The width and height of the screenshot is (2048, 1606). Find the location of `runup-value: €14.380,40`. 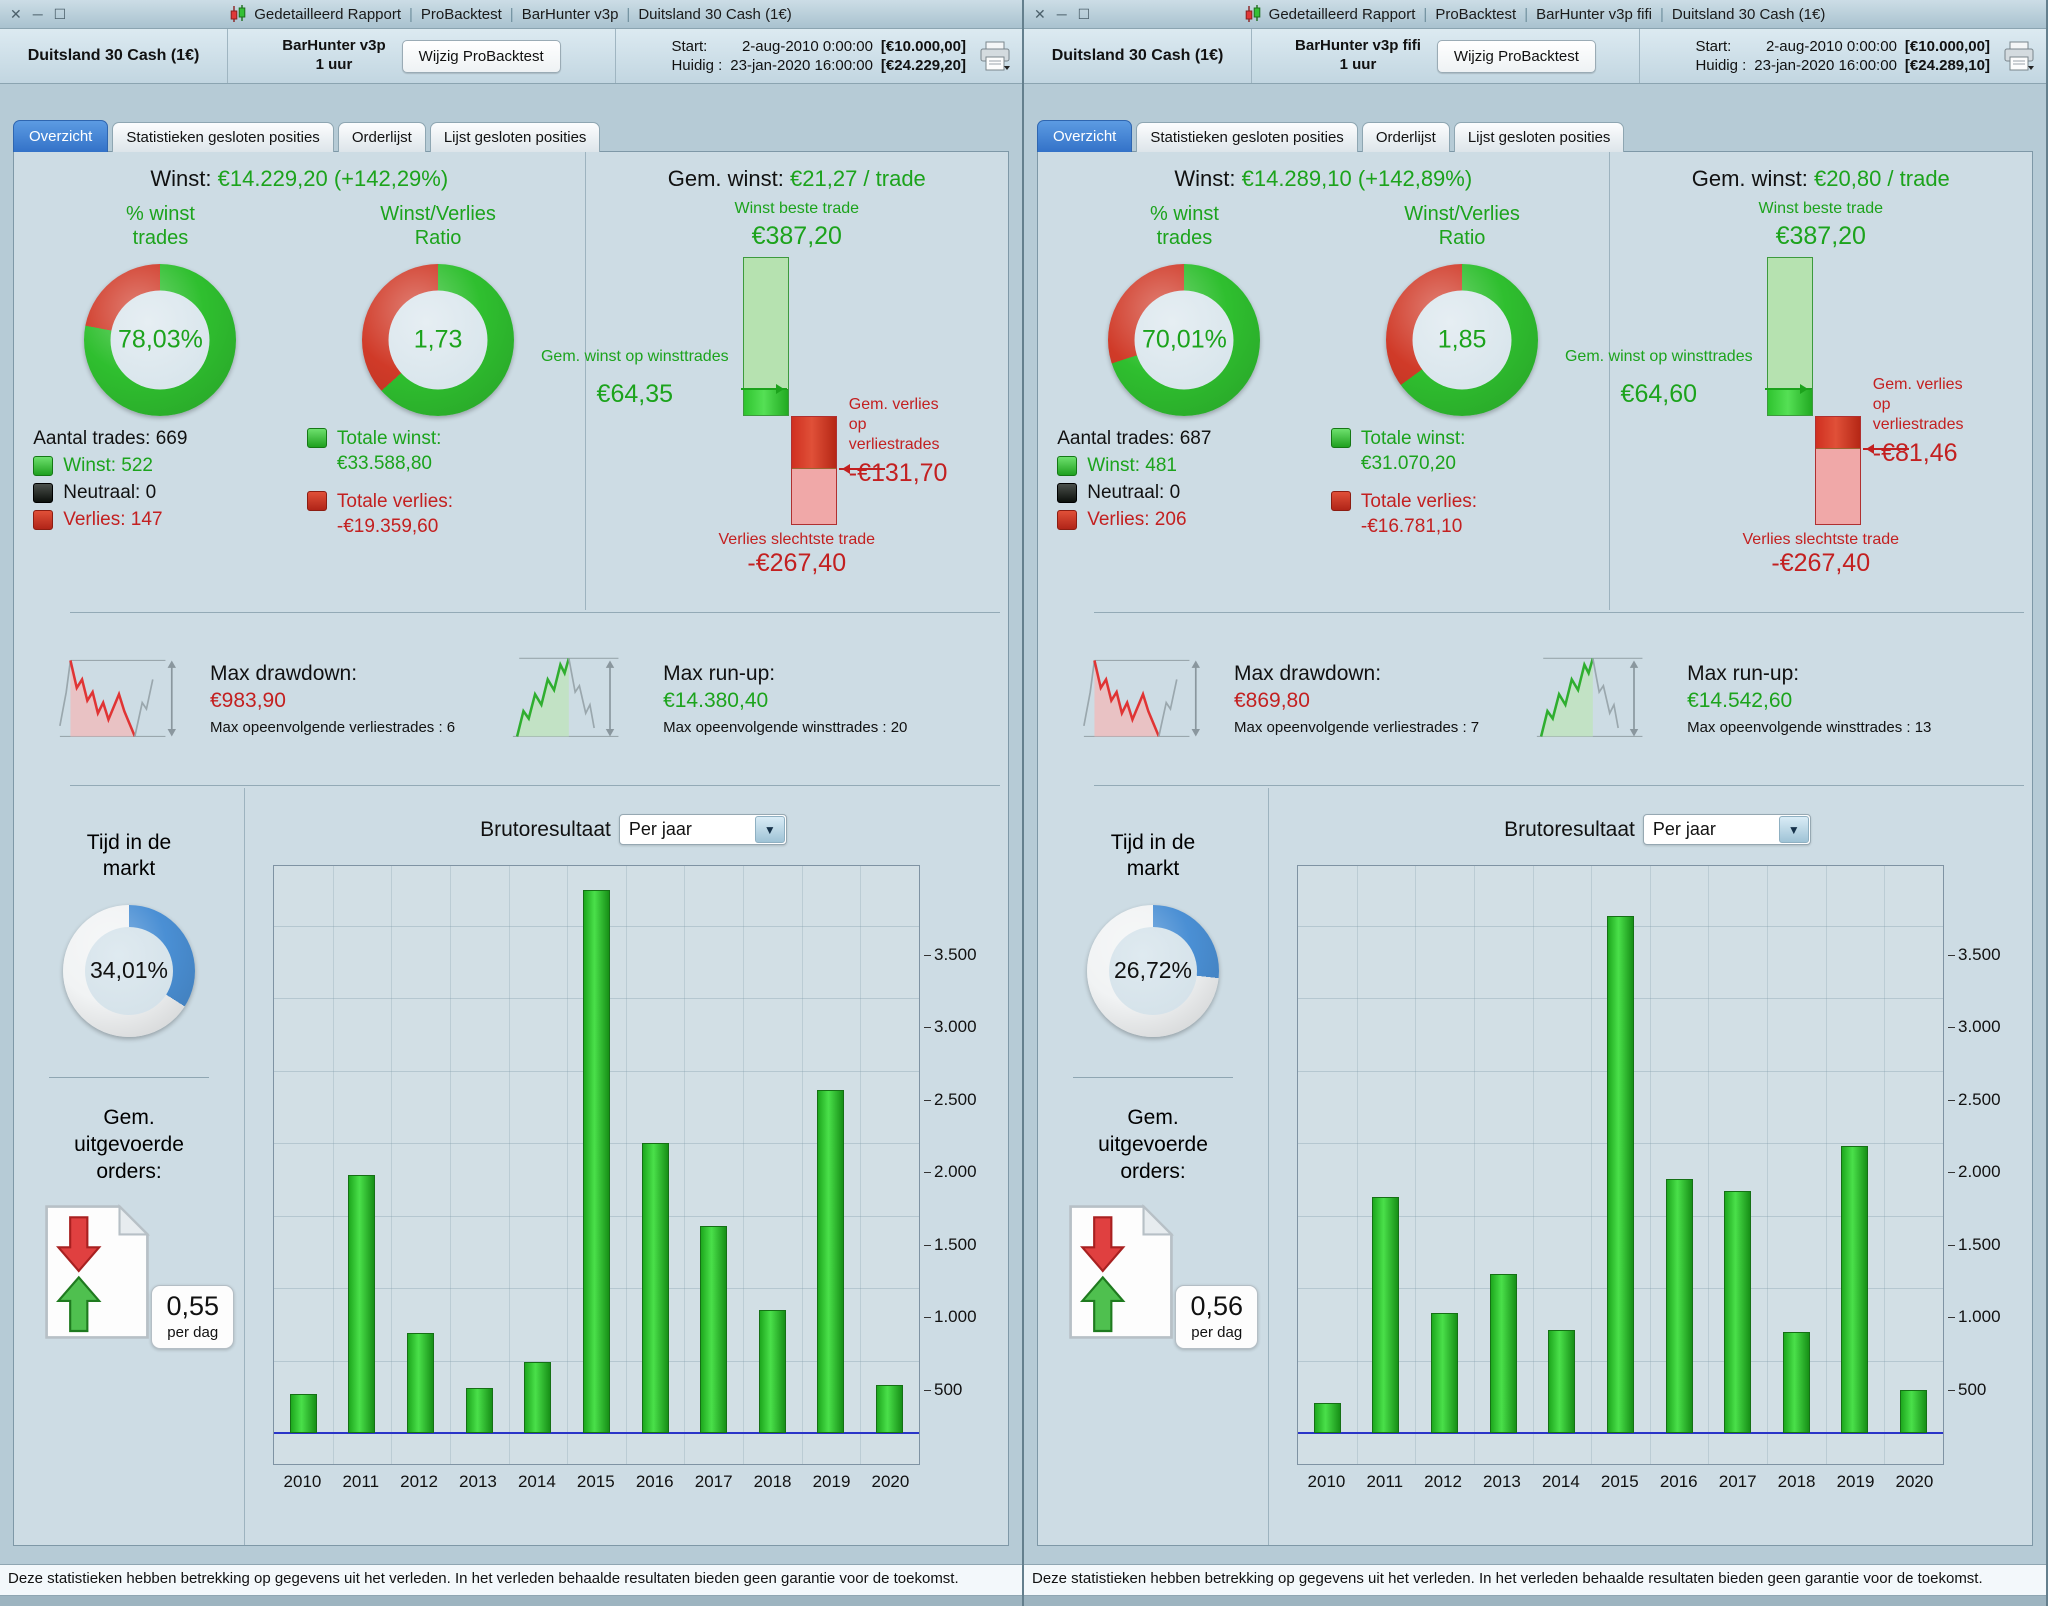

runup-value: €14.380,40 is located at coordinates (716, 700).